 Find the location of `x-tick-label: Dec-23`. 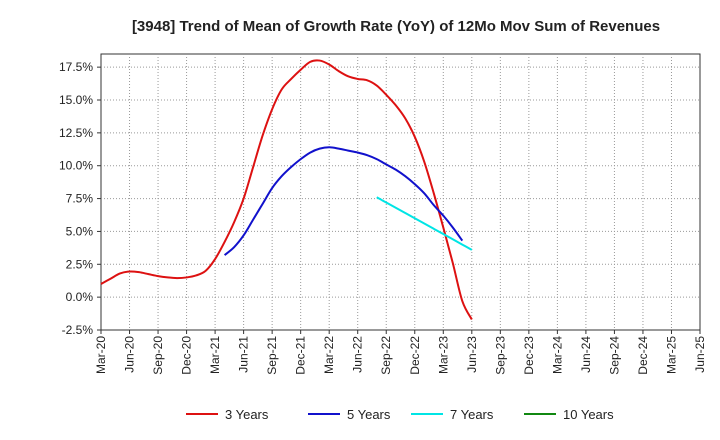

x-tick-label: Dec-23 is located at coordinates (529, 355).